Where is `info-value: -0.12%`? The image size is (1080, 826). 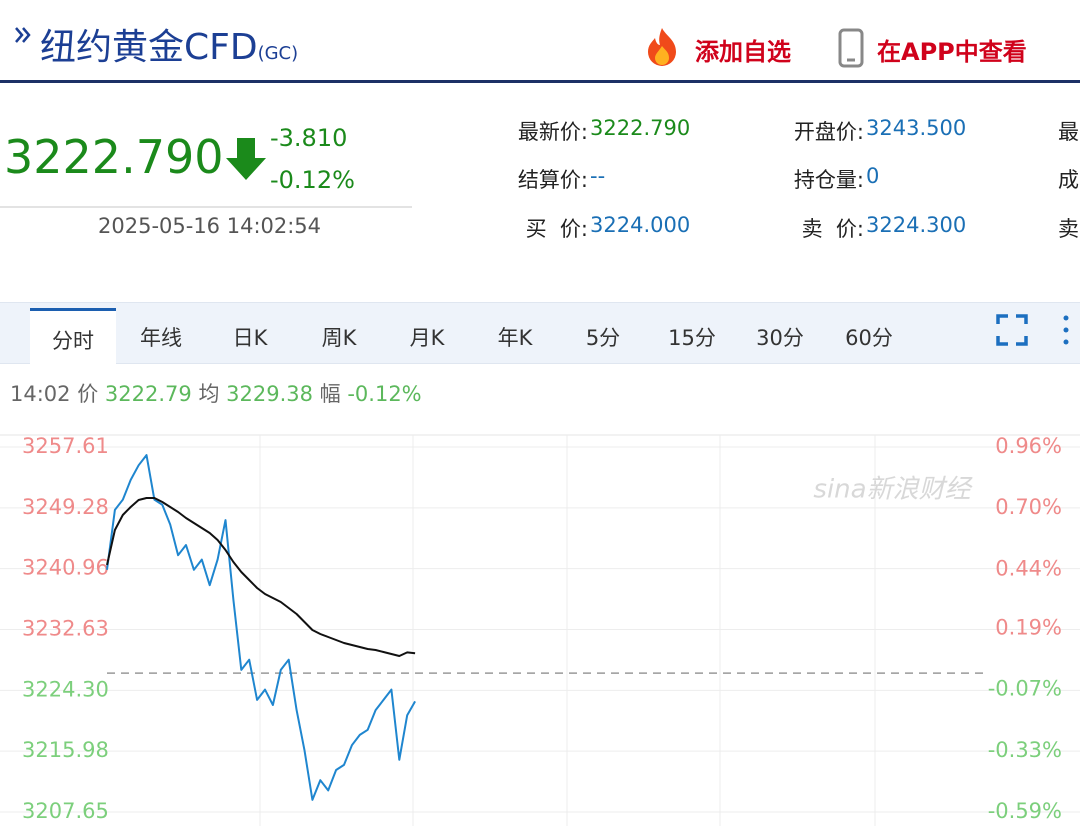 info-value: -0.12% is located at coordinates (384, 394).